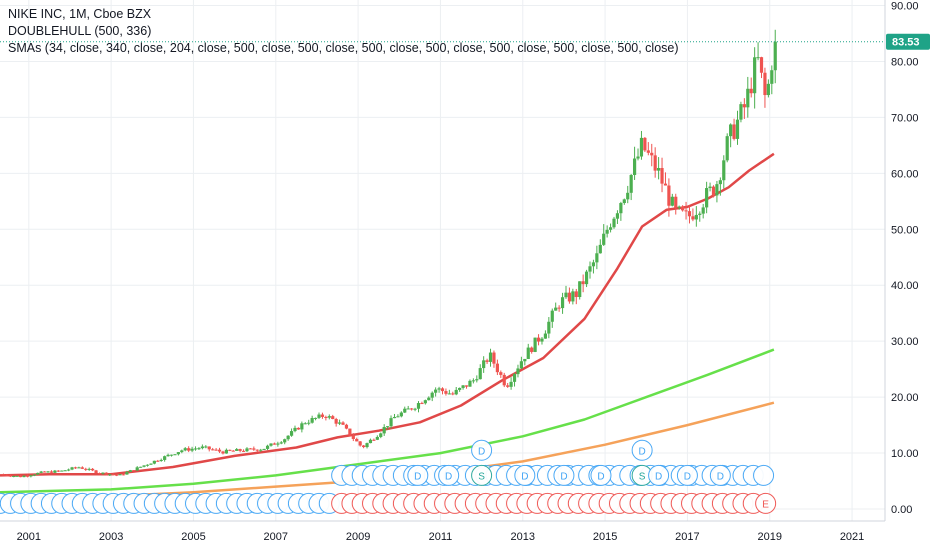 Image resolution: width=932 pixels, height=550 pixels. I want to click on y-tick-label: 70.00, so click(905, 118).